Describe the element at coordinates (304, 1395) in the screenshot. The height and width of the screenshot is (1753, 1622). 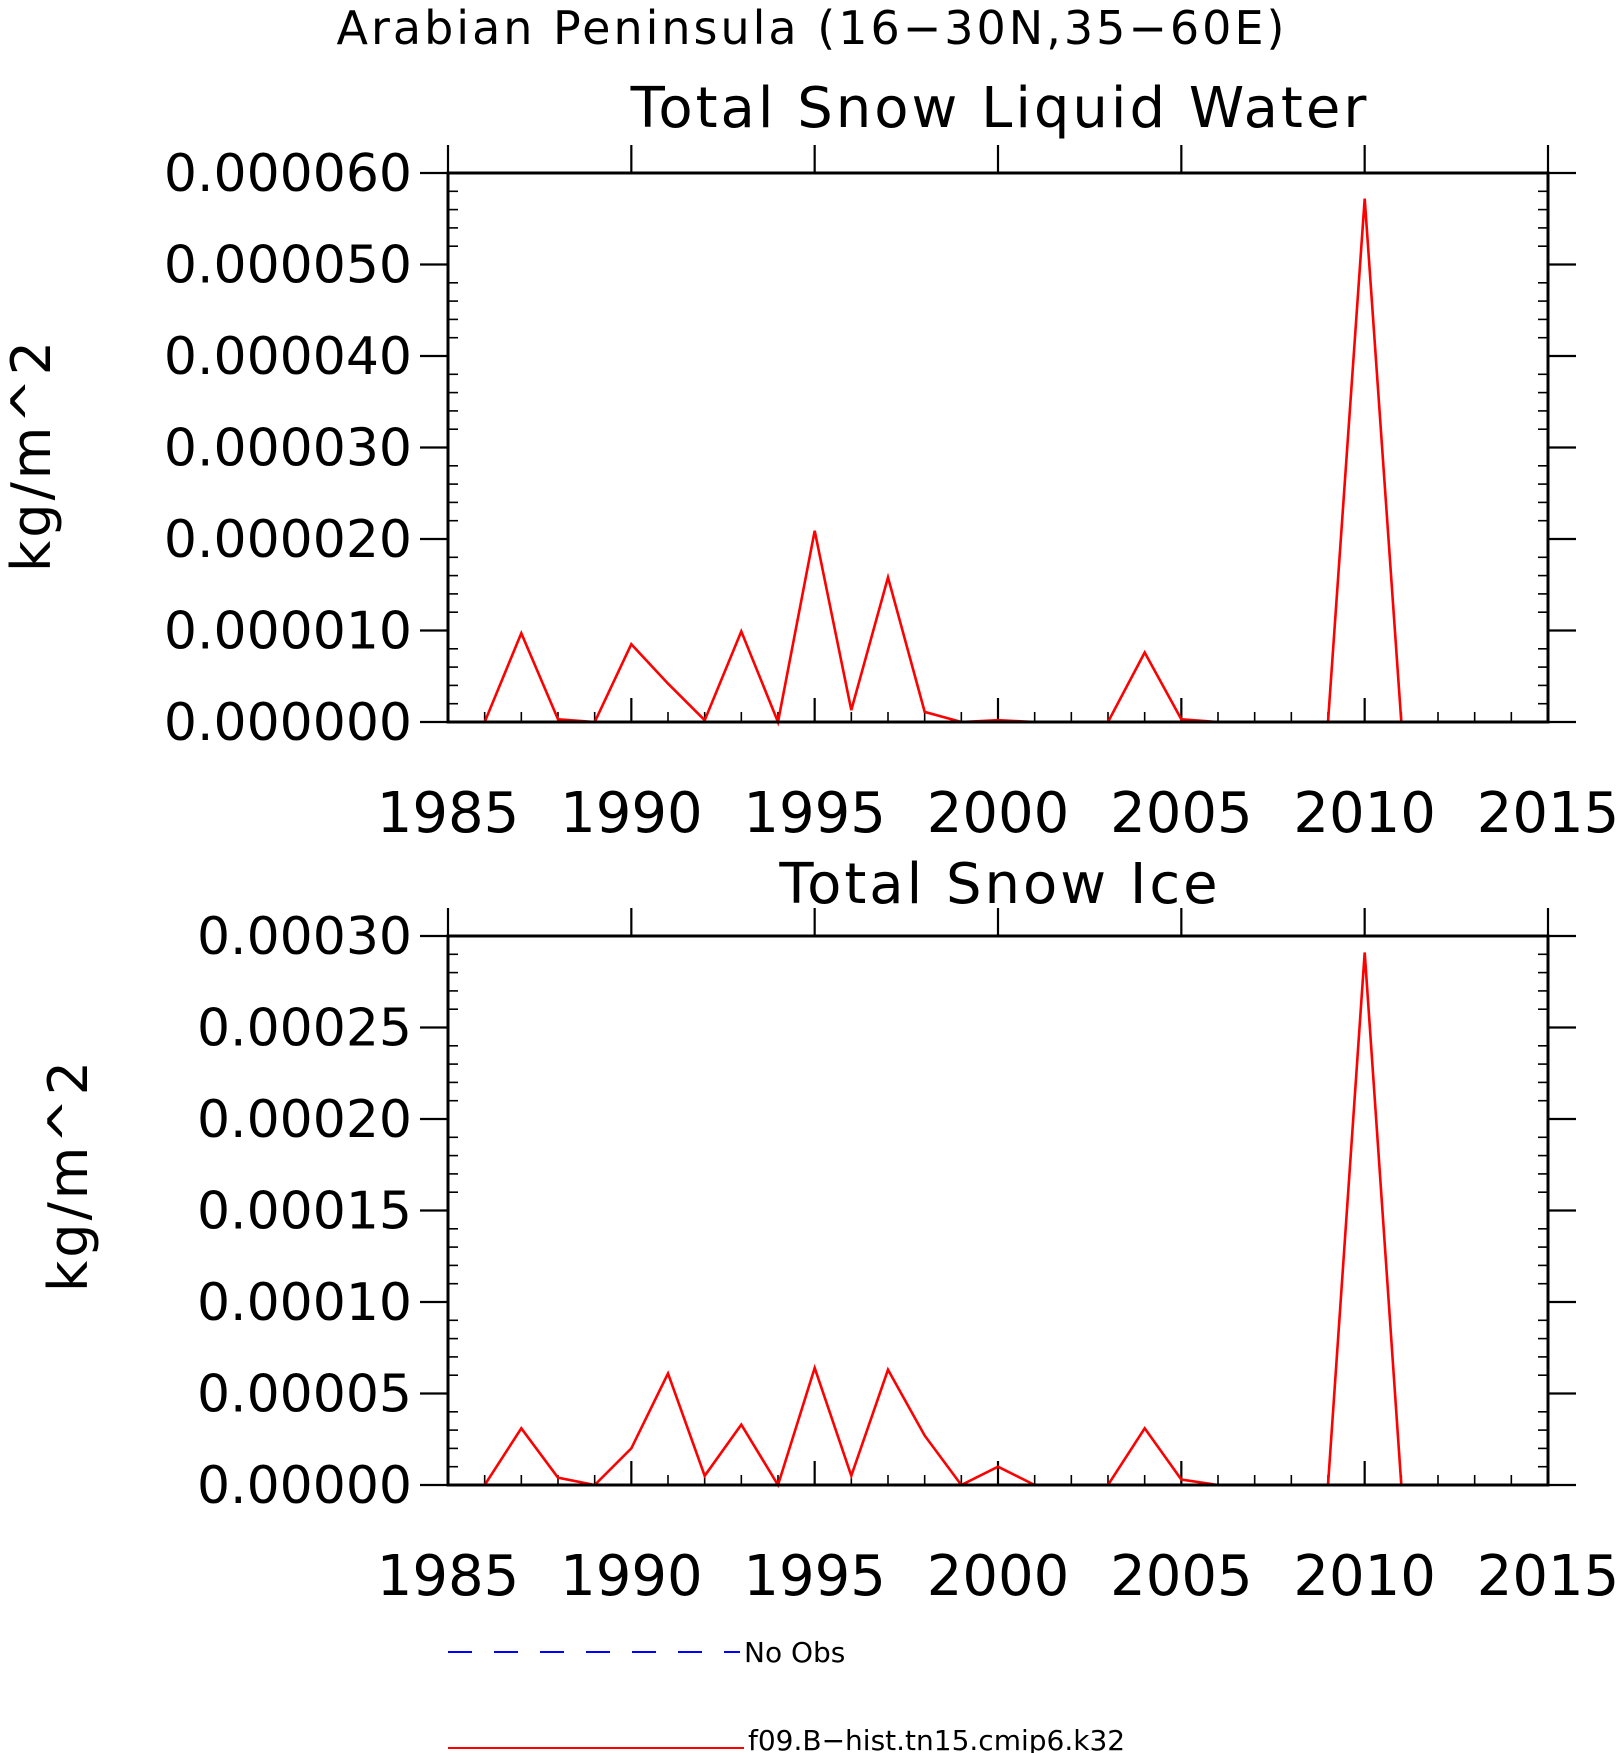
I see `y-tick-label: 0.00005` at that location.